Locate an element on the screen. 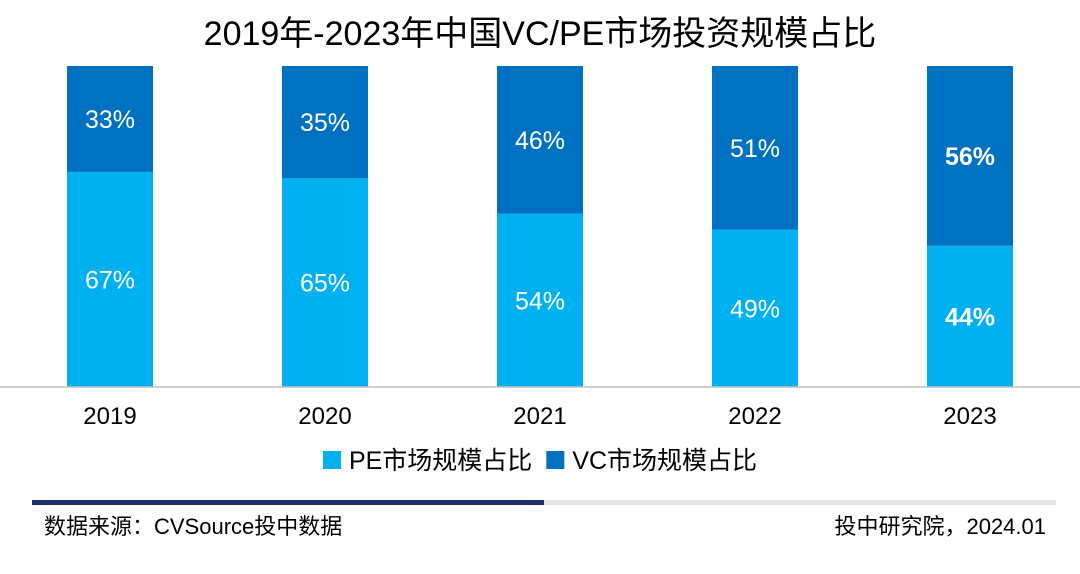 The width and height of the screenshot is (1080, 574). bar-vc-2021 is located at coordinates (540, 140).